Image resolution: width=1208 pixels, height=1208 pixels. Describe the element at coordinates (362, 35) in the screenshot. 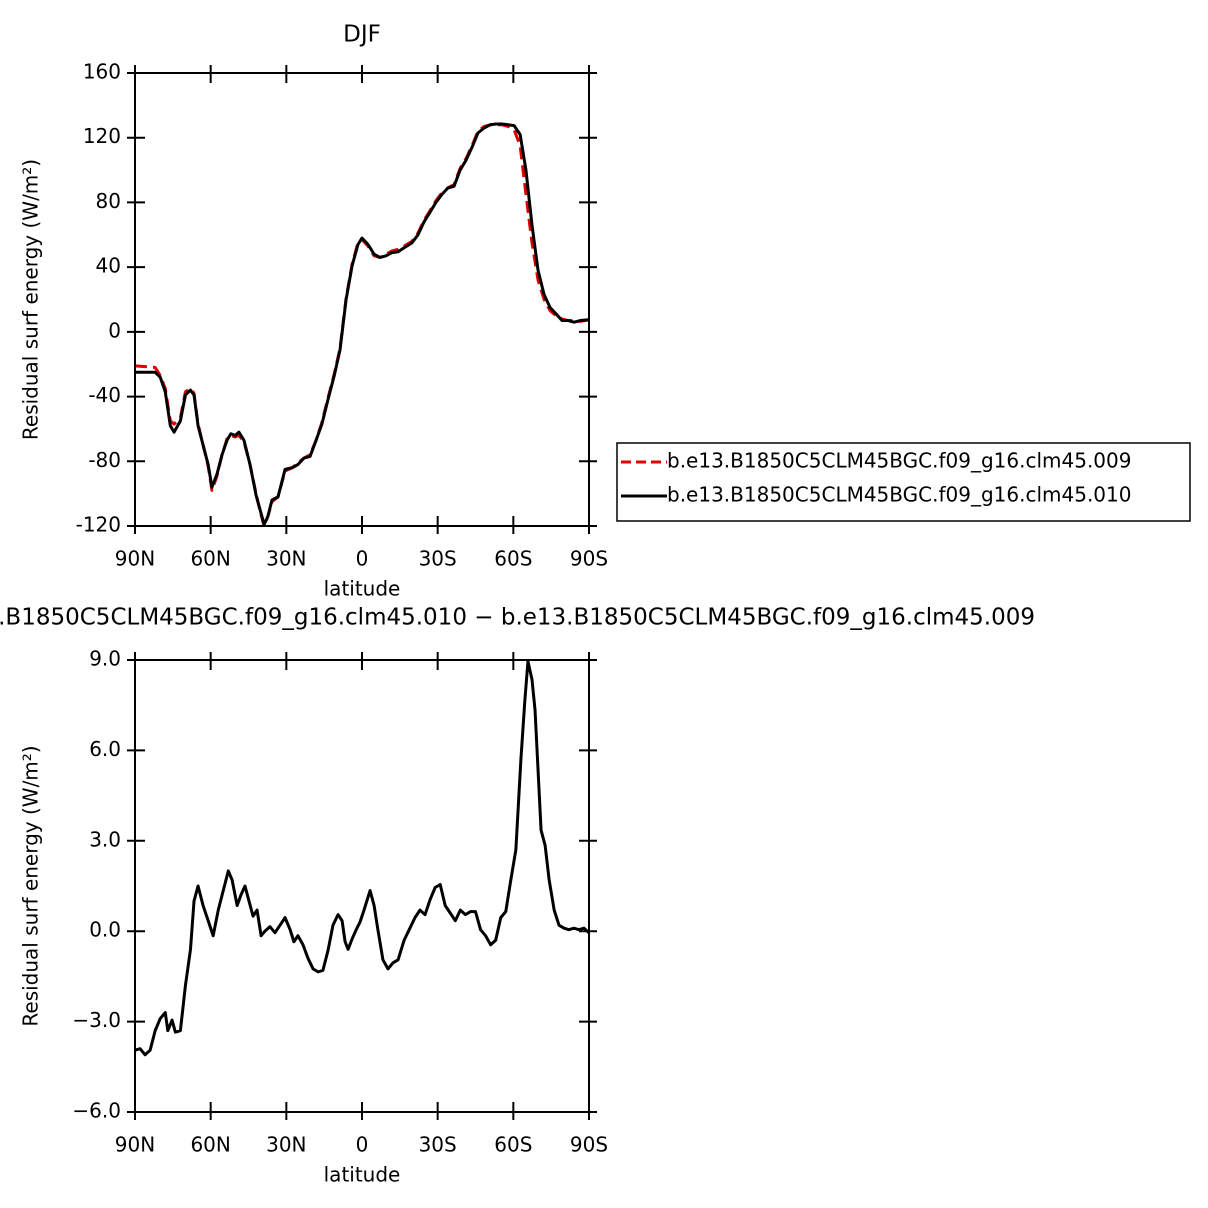

I see `chart-title: DJF` at that location.